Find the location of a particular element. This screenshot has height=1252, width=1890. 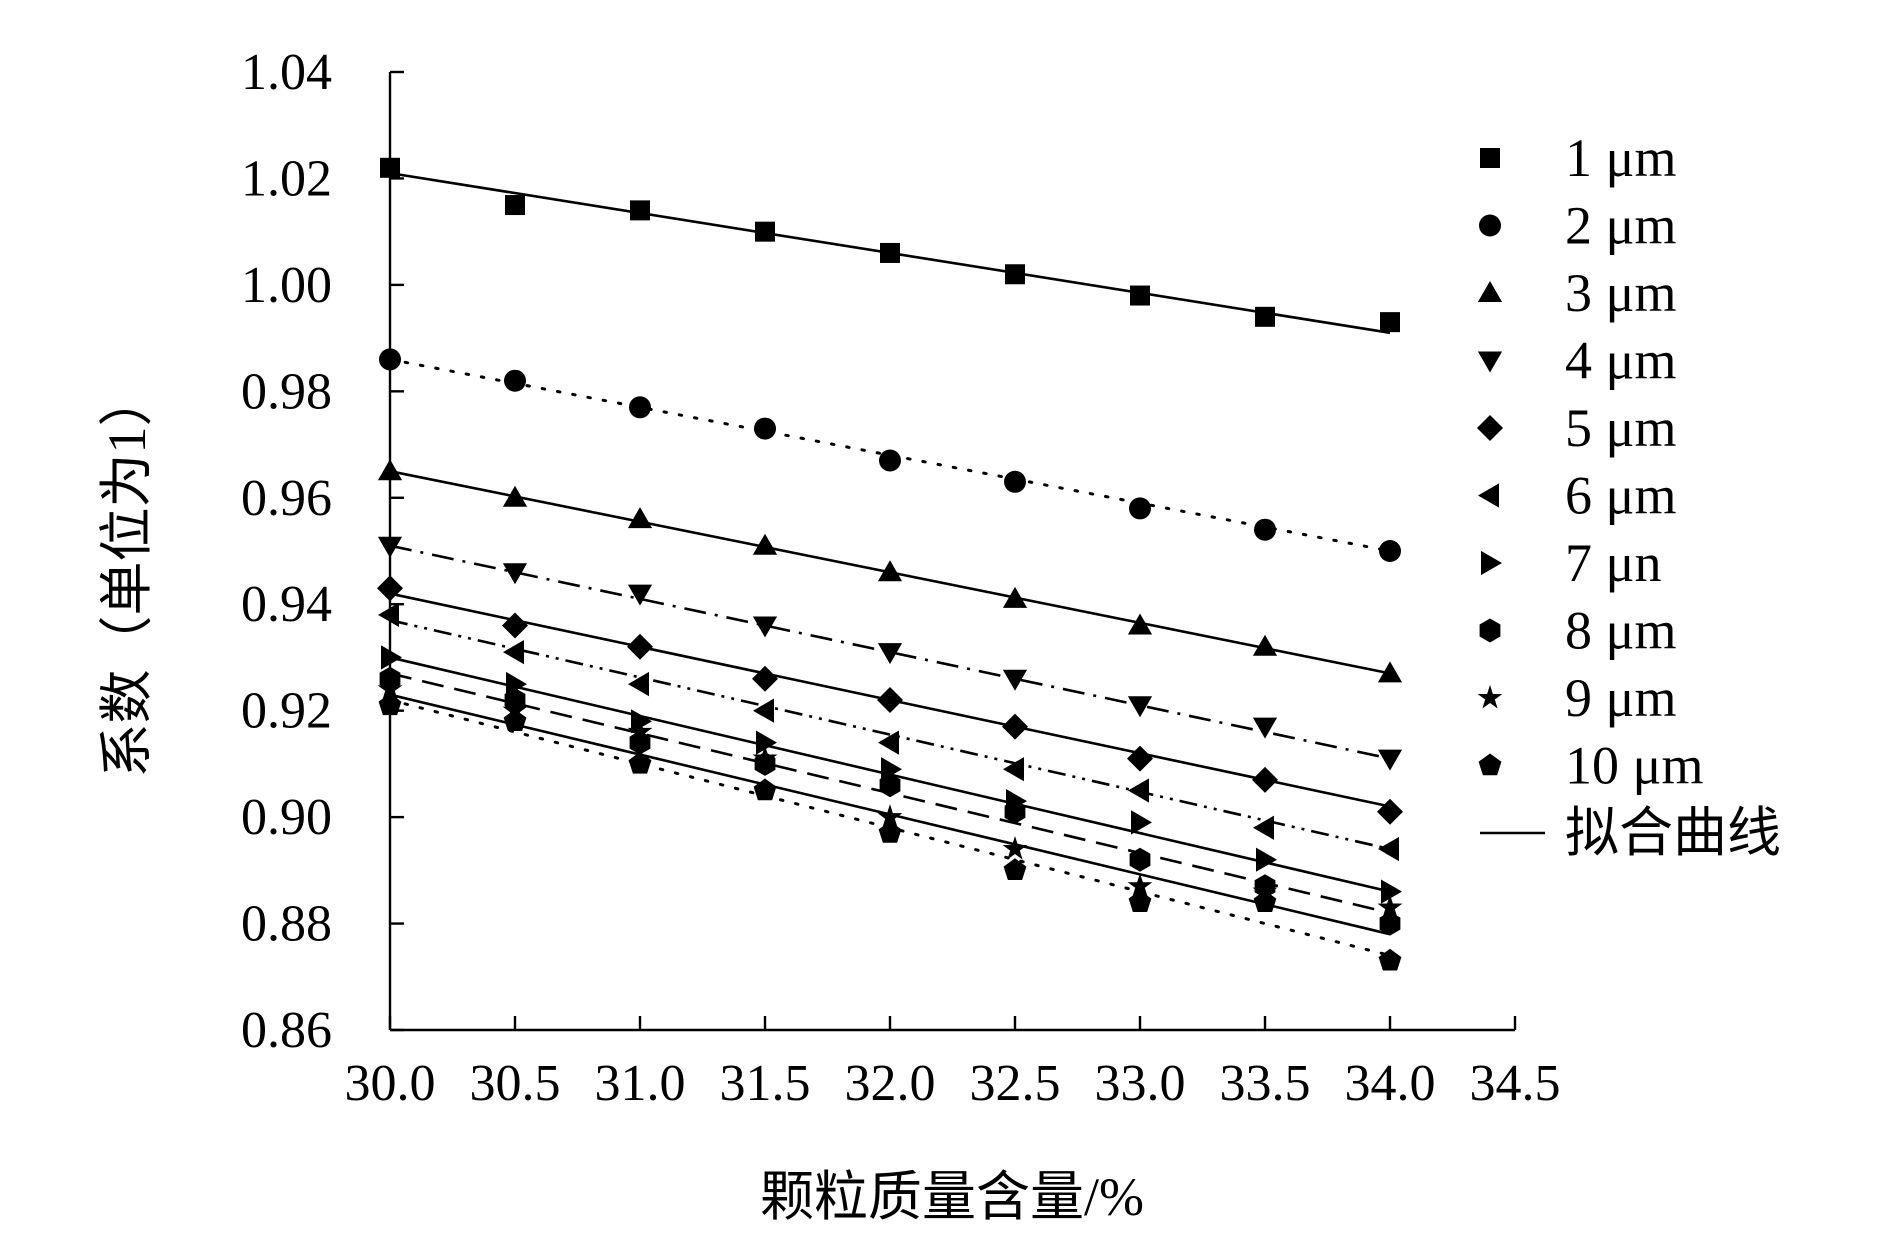

y-tick-label: 0.90 is located at coordinates (286, 817).